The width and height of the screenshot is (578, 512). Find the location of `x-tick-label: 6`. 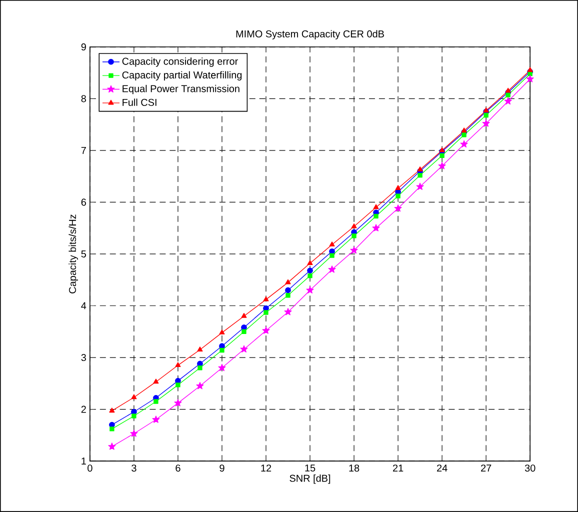

x-tick-label: 6 is located at coordinates (178, 468).